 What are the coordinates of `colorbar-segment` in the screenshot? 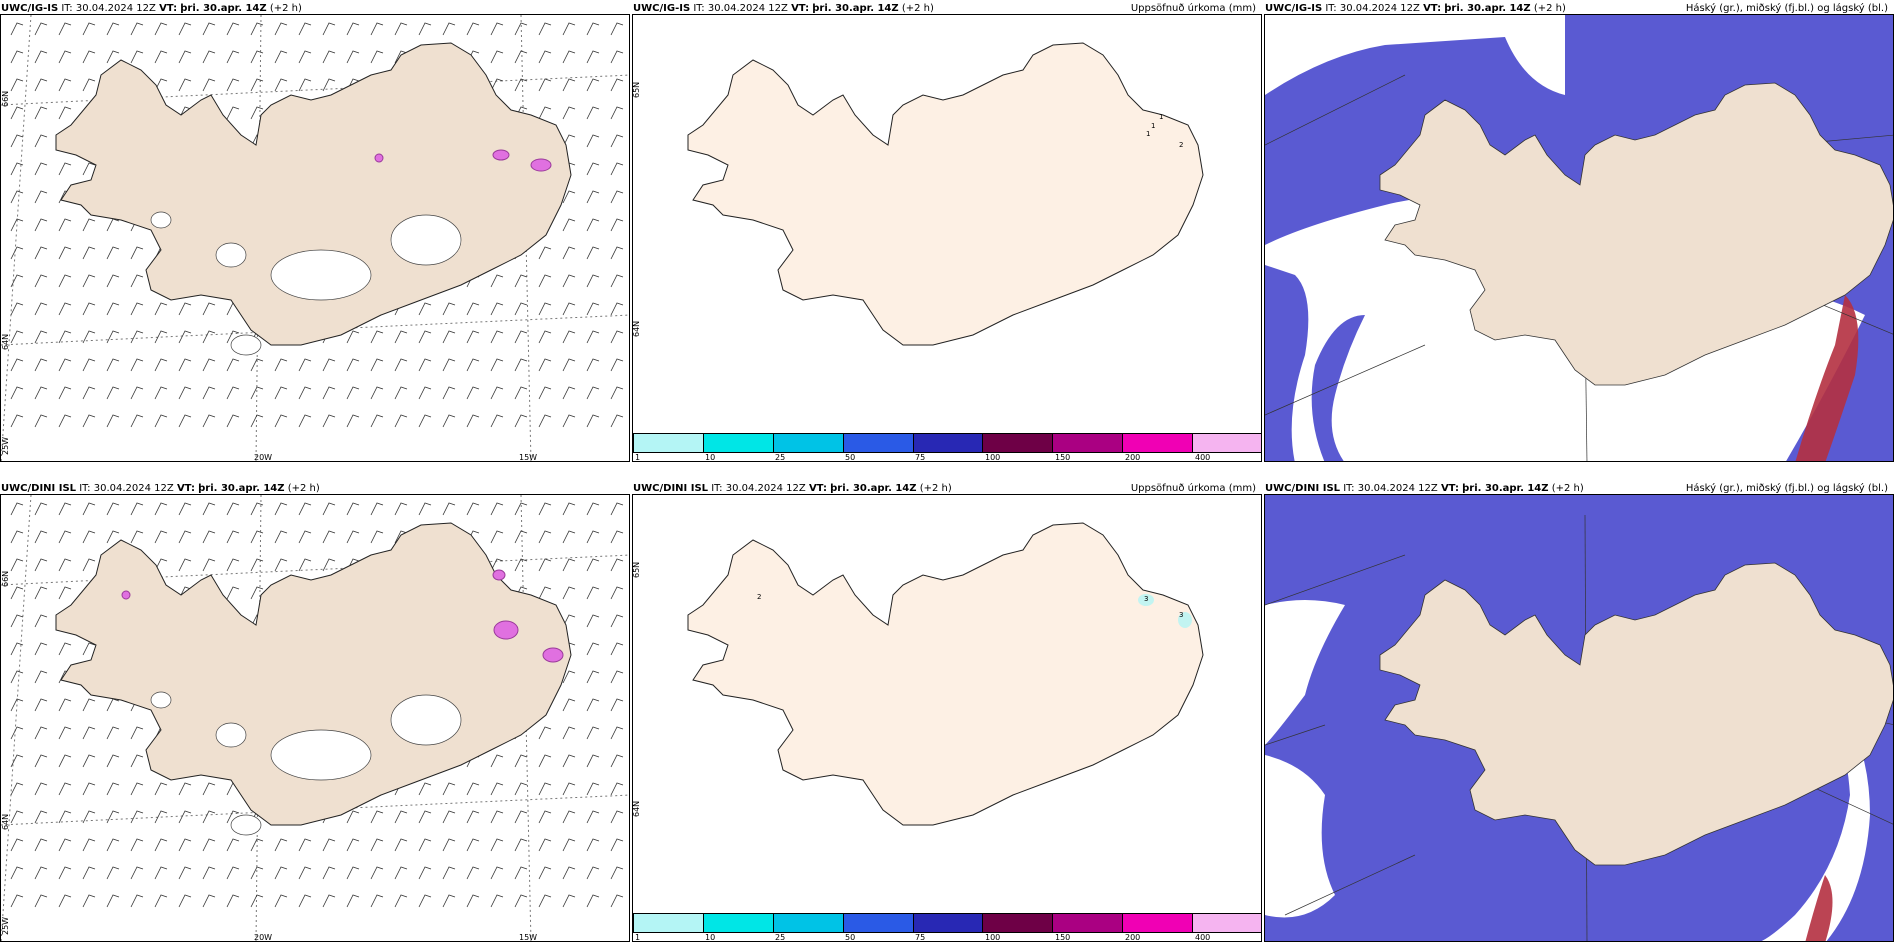 It's located at (808, 443).